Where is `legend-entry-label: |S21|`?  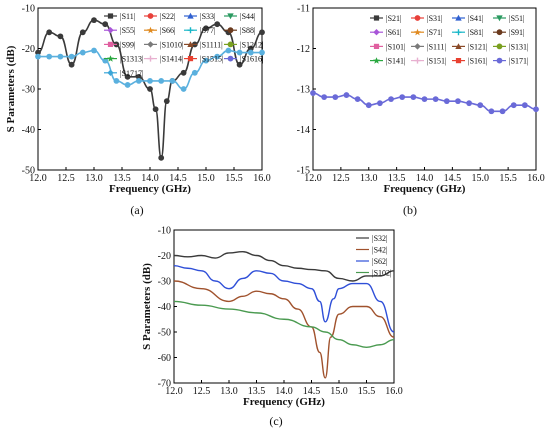 legend-entry-label: |S21| is located at coordinates (394, 18).